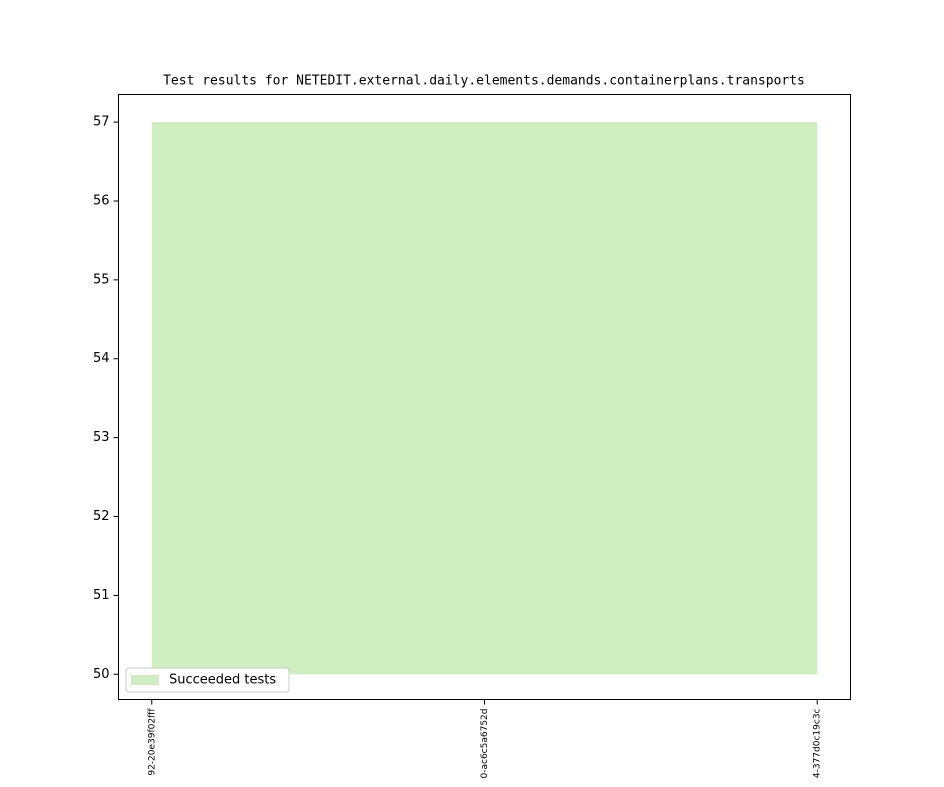 This screenshot has width=944, height=787. I want to click on x-tick-label: 0-ac6c5a6752d, so click(485, 744).